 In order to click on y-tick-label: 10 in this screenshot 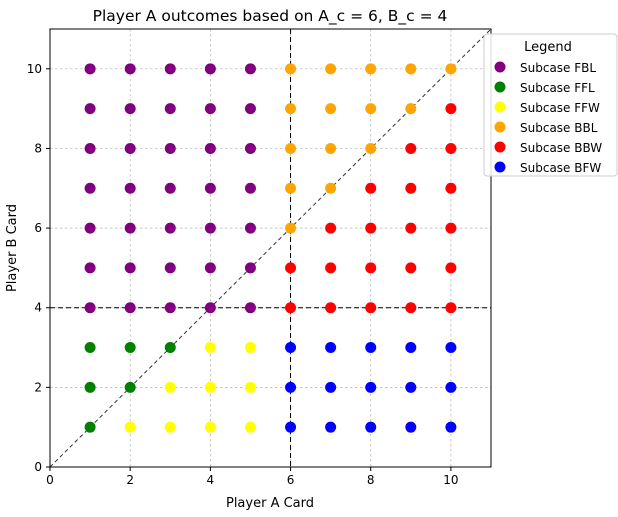, I will do `click(34, 69)`.